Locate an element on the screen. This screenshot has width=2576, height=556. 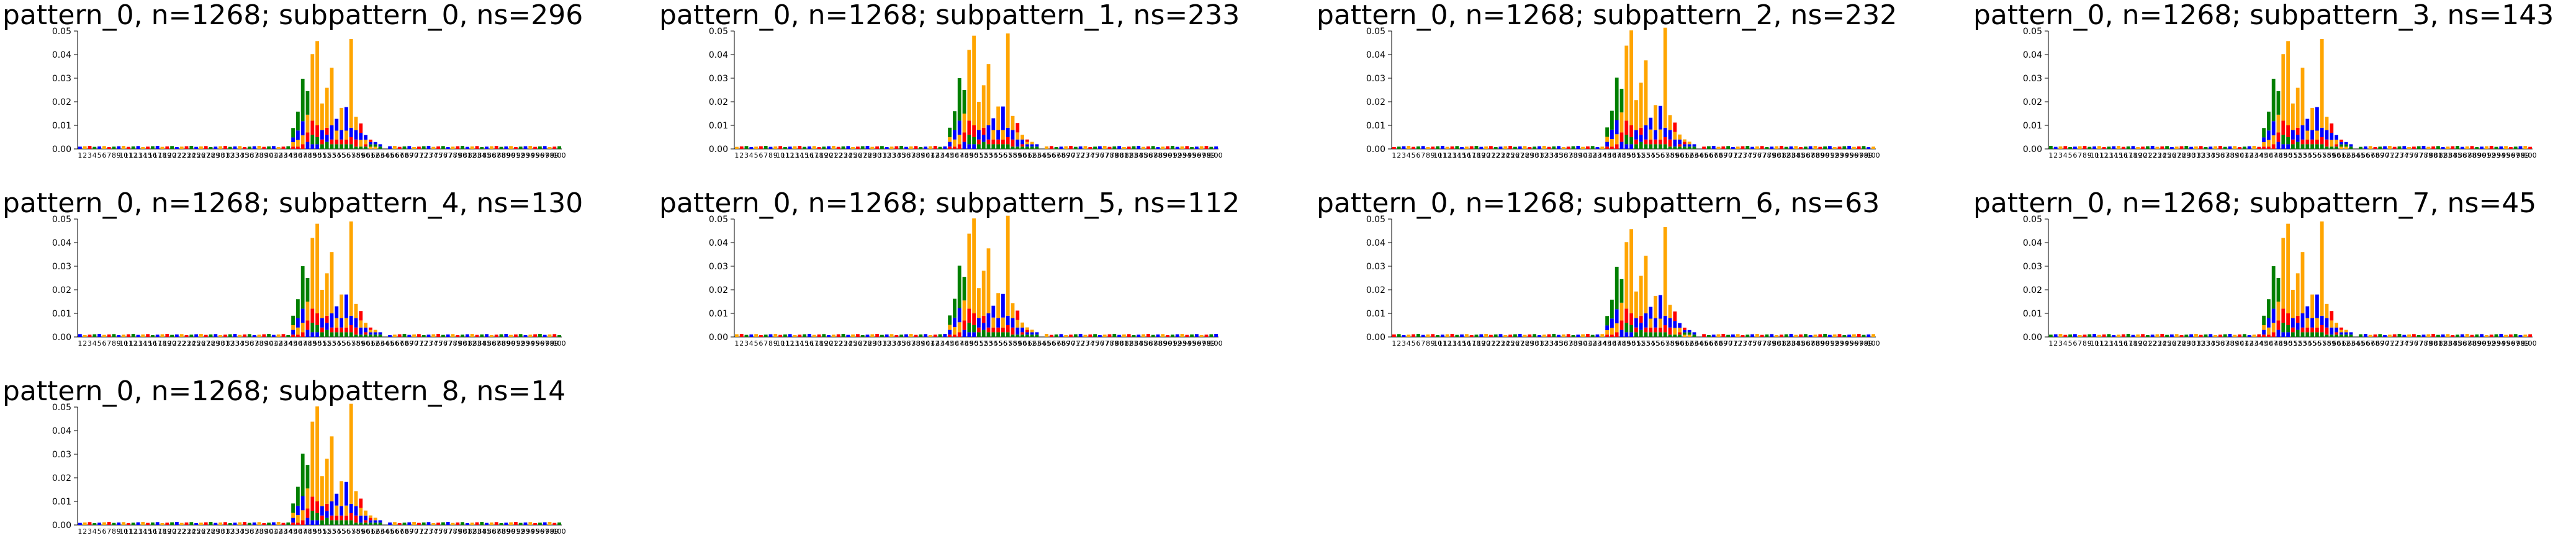
x-tick-label: 81 is located at coordinates (1124, 155).